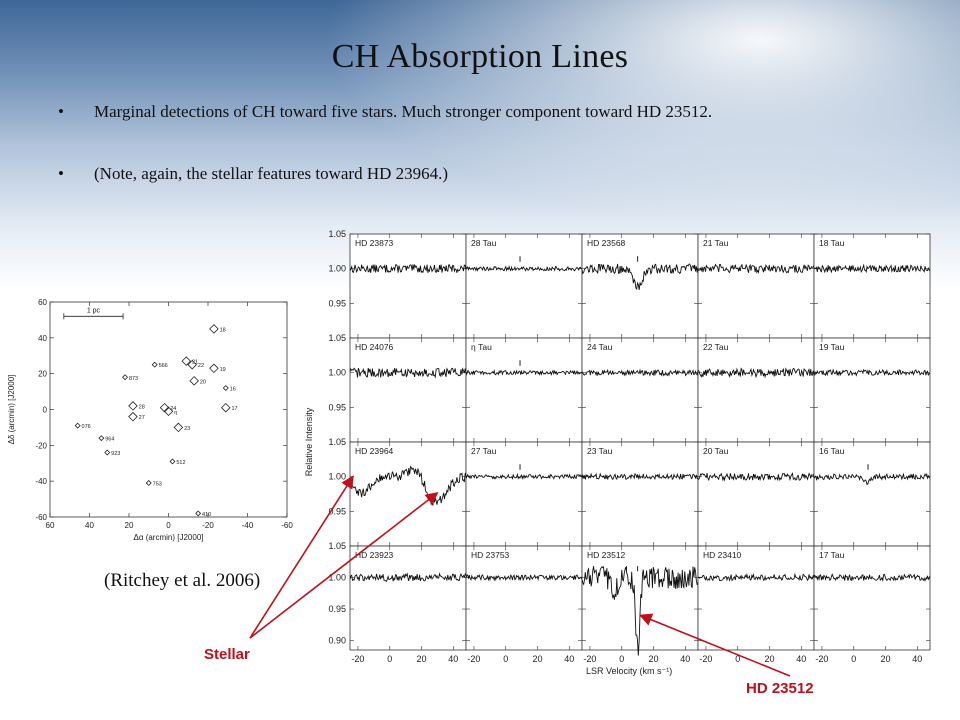 The width and height of the screenshot is (960, 720). I want to click on spectrum-panel: η Tau, so click(524, 390).